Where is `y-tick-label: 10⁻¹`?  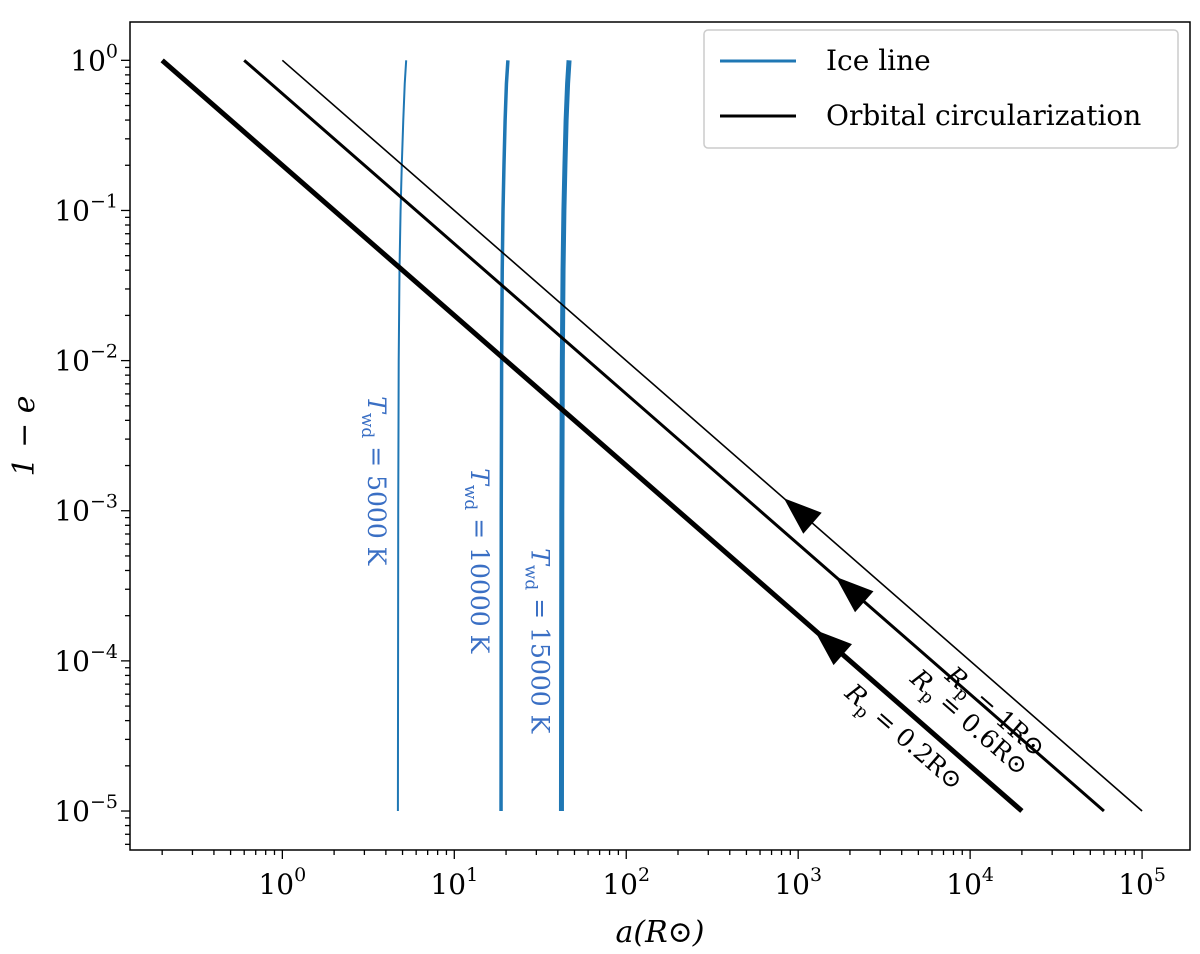
y-tick-label: 10⁻¹ is located at coordinates (86, 208).